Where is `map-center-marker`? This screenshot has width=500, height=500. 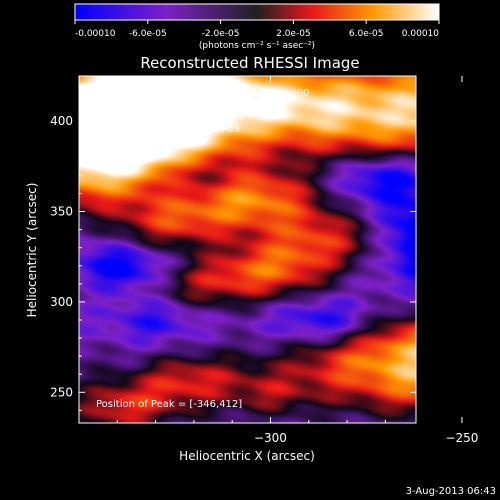
map-center-marker is located at coordinates (470, 257).